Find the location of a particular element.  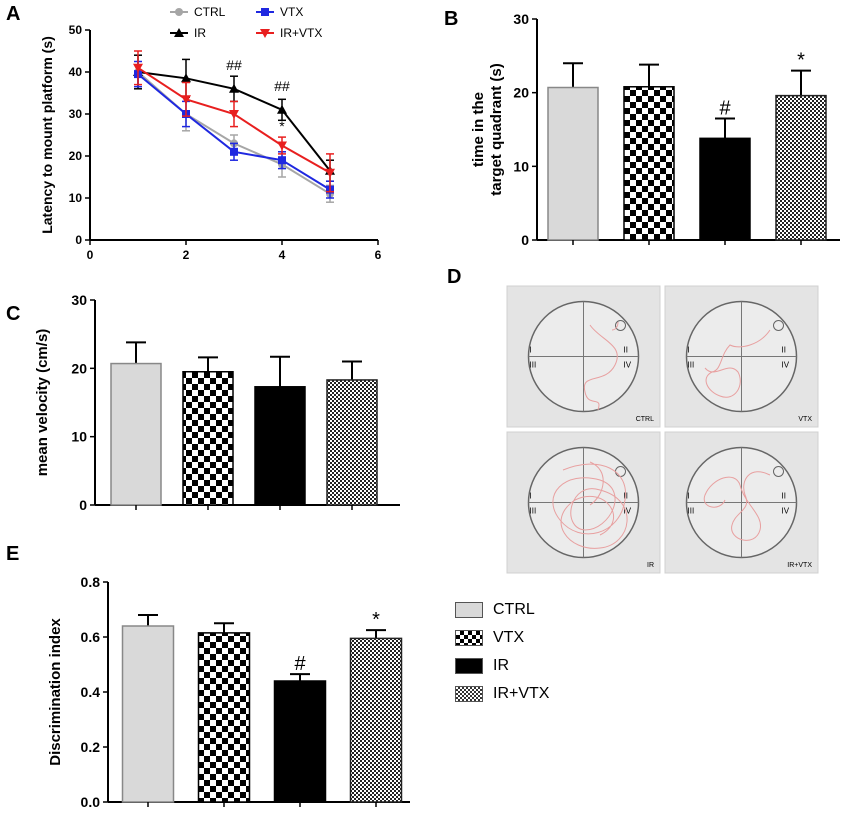

bar-legend: CTRL VTX IR IR+VTX is located at coordinates (502, 652).